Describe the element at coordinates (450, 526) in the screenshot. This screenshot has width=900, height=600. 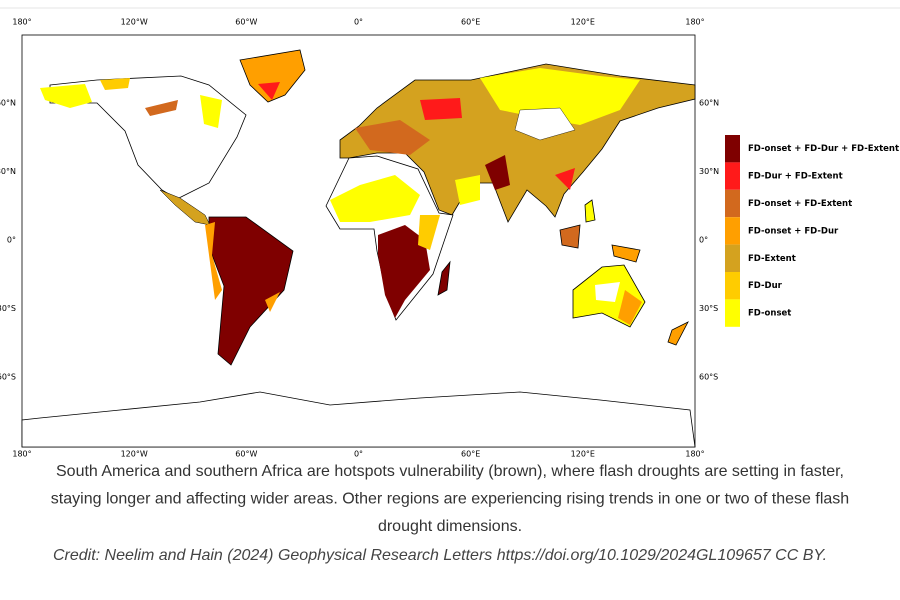
I see `caption-line: drought dimensions.` at that location.